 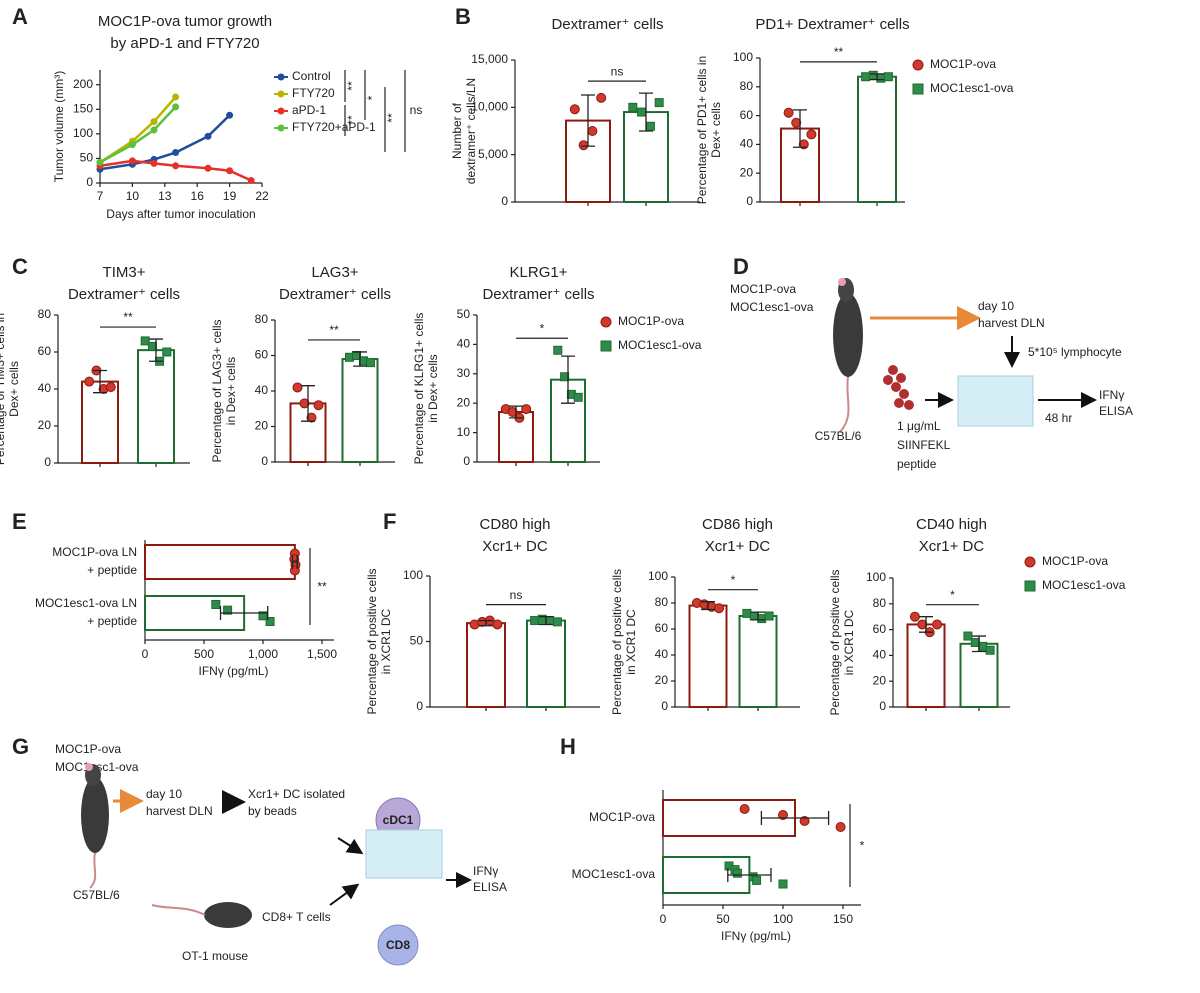 What do you see at coordinates (614, 874) in the screenshot?
I see `category-label: MOC1esc1-ova` at bounding box center [614, 874].